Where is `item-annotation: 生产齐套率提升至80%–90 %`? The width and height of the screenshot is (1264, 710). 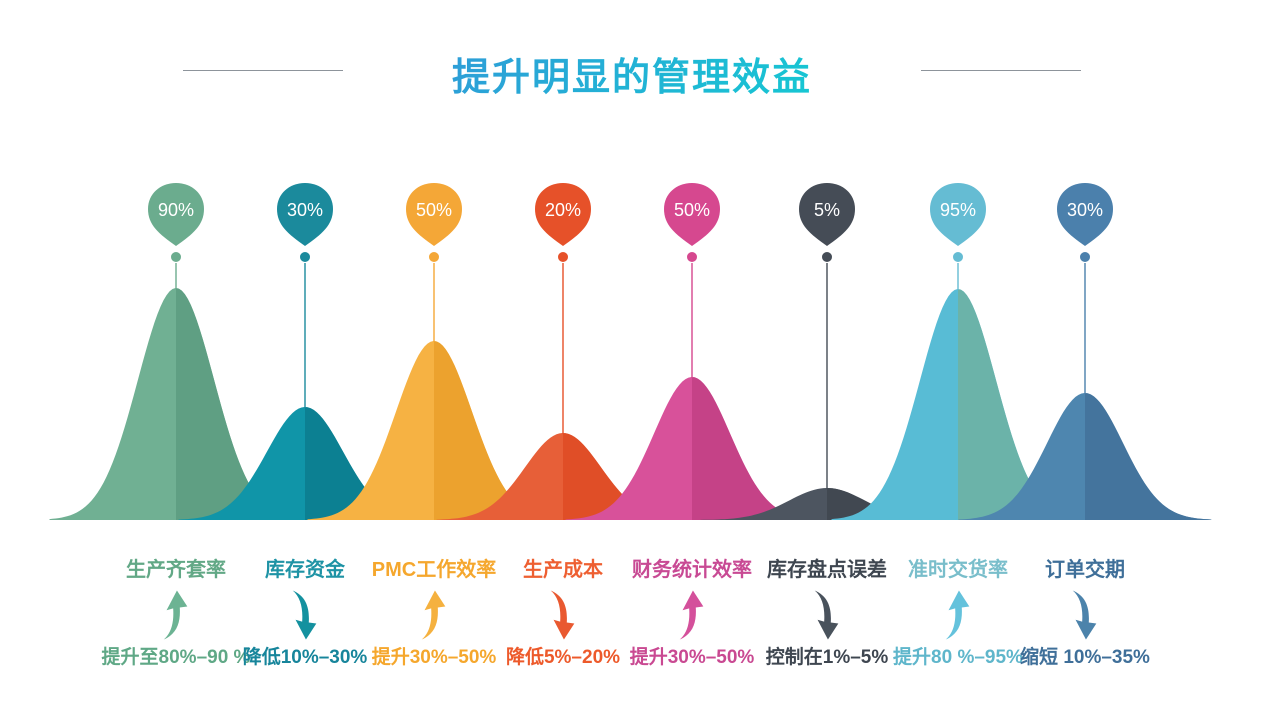 item-annotation: 生产齐套率提升至80%–90 % is located at coordinates (176, 614).